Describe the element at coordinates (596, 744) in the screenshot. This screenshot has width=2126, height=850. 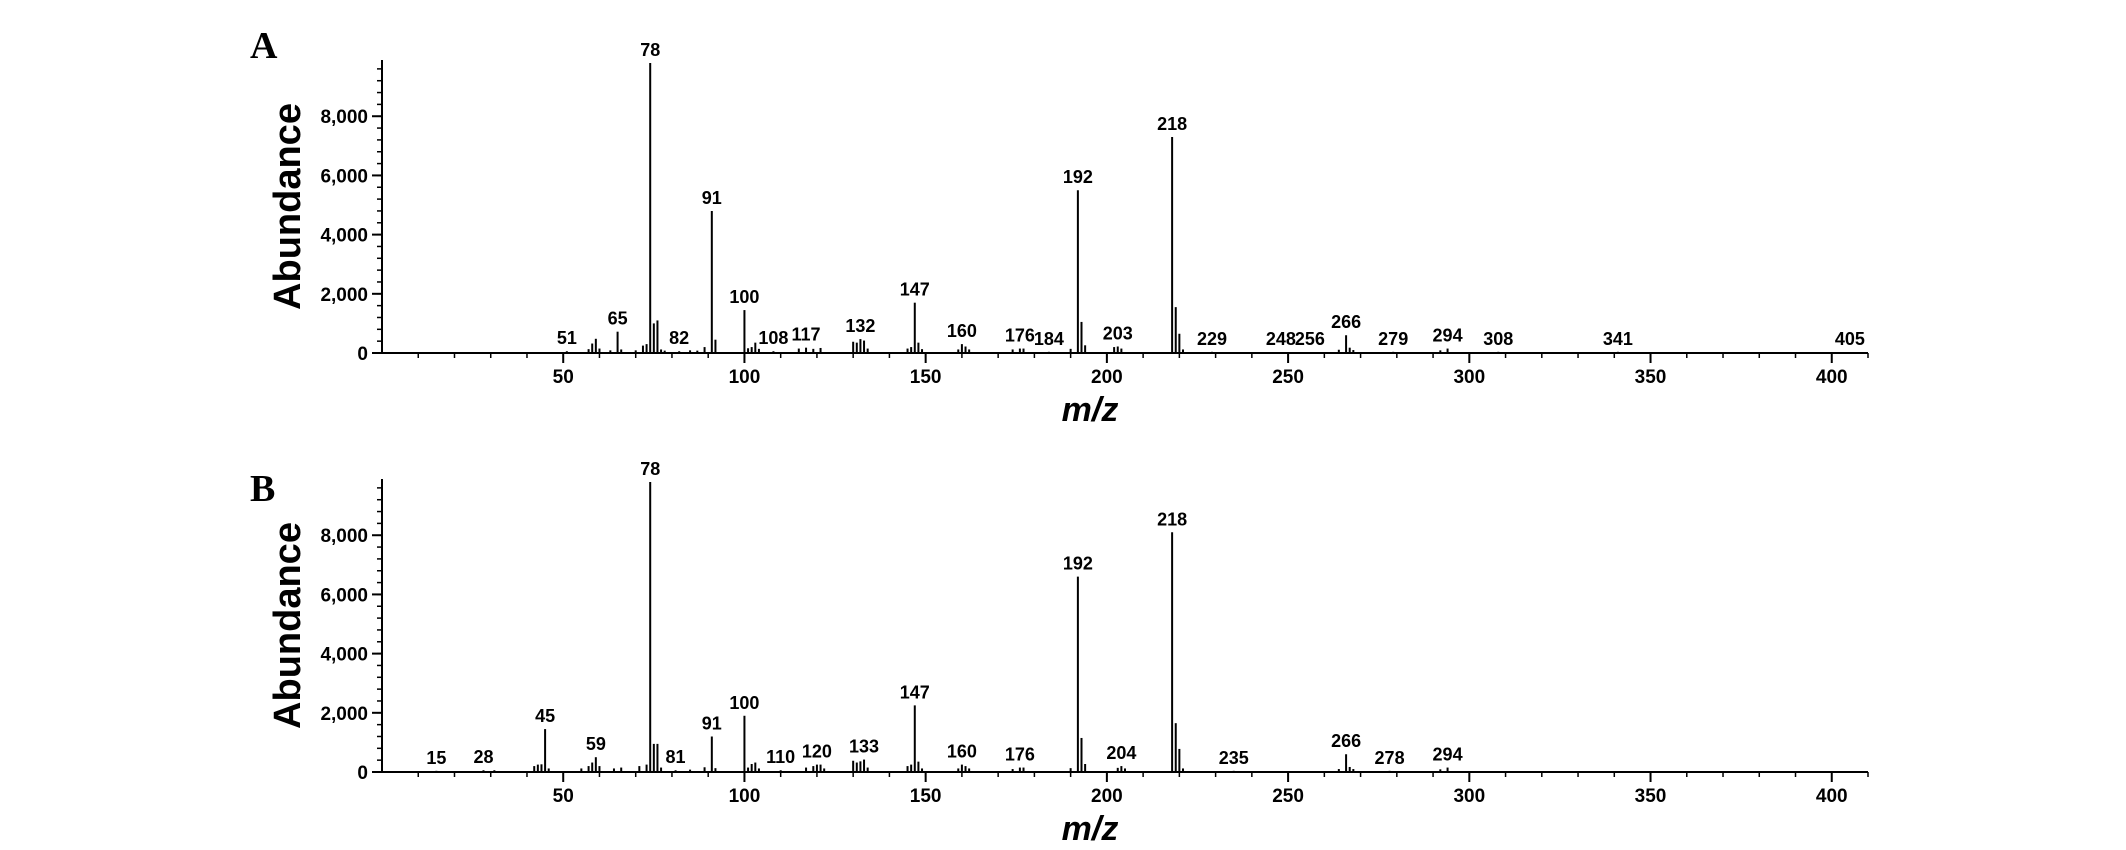
I see `peak-label: 59` at that location.